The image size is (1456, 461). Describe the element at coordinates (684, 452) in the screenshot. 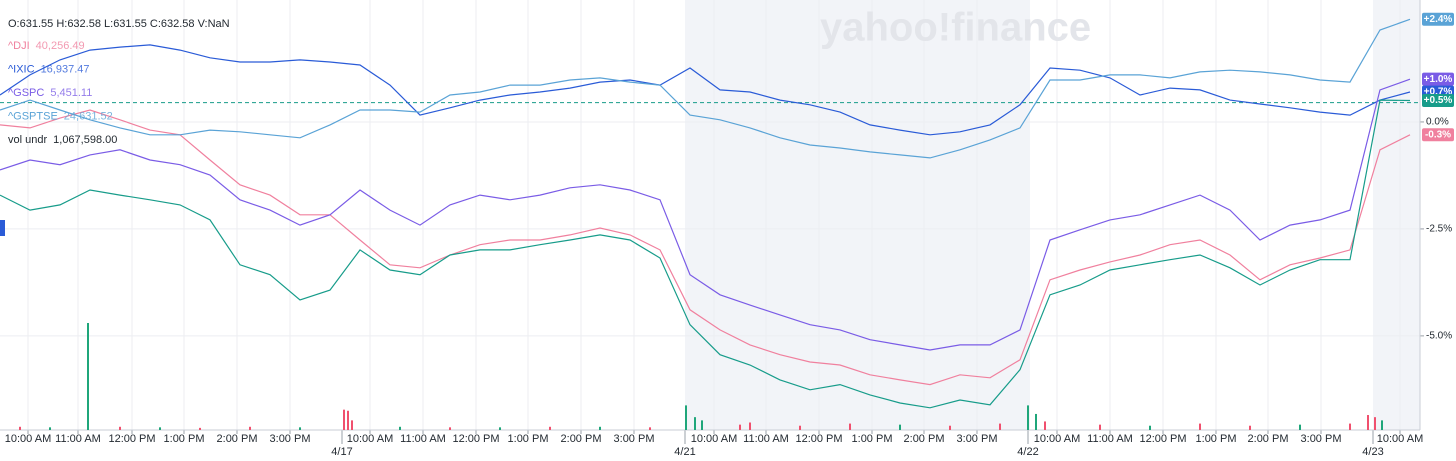

I see `date-tick-label: 4/21` at that location.